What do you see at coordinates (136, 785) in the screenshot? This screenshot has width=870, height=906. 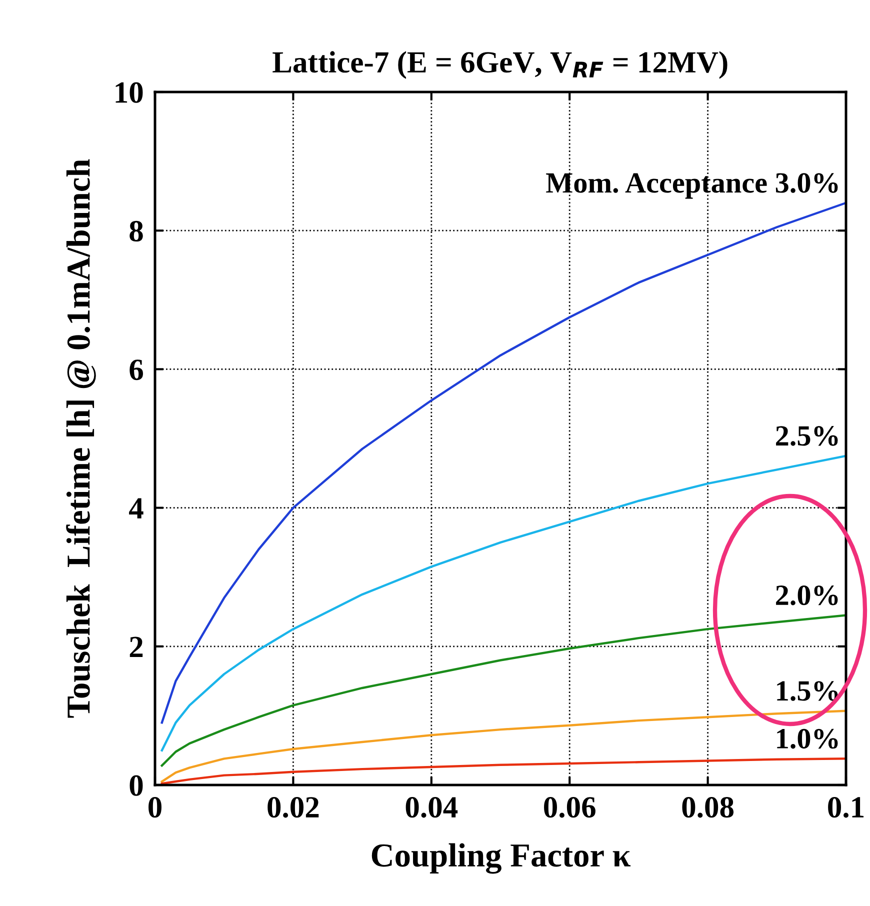 I see `y-tick-label: 0` at bounding box center [136, 785].